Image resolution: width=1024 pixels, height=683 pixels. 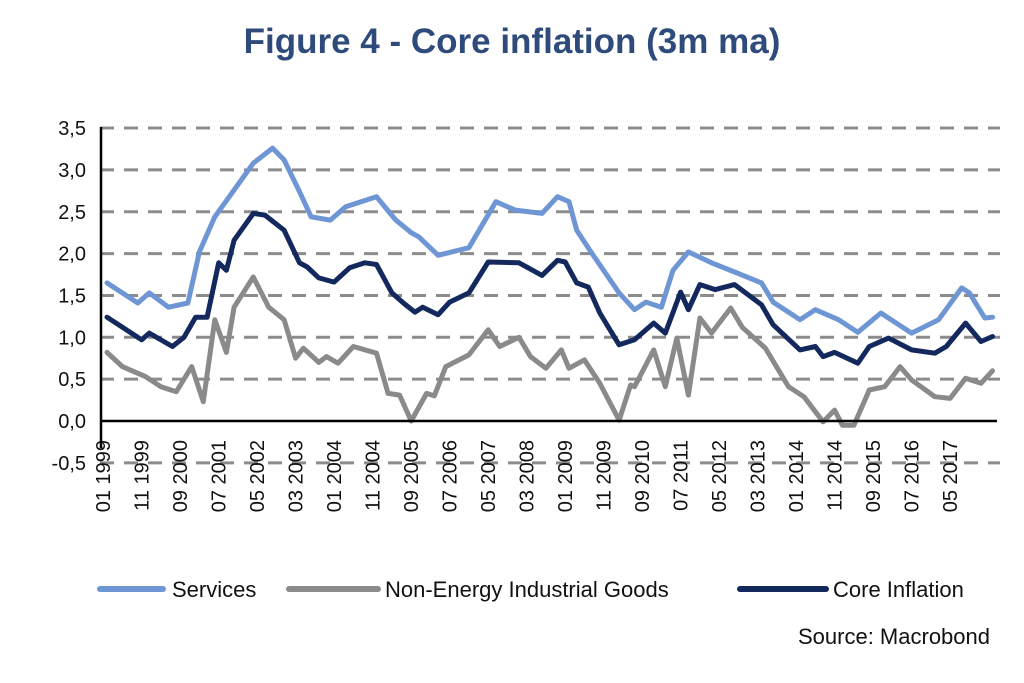 I want to click on x-tick-label: 03 2003, so click(x=297, y=476).